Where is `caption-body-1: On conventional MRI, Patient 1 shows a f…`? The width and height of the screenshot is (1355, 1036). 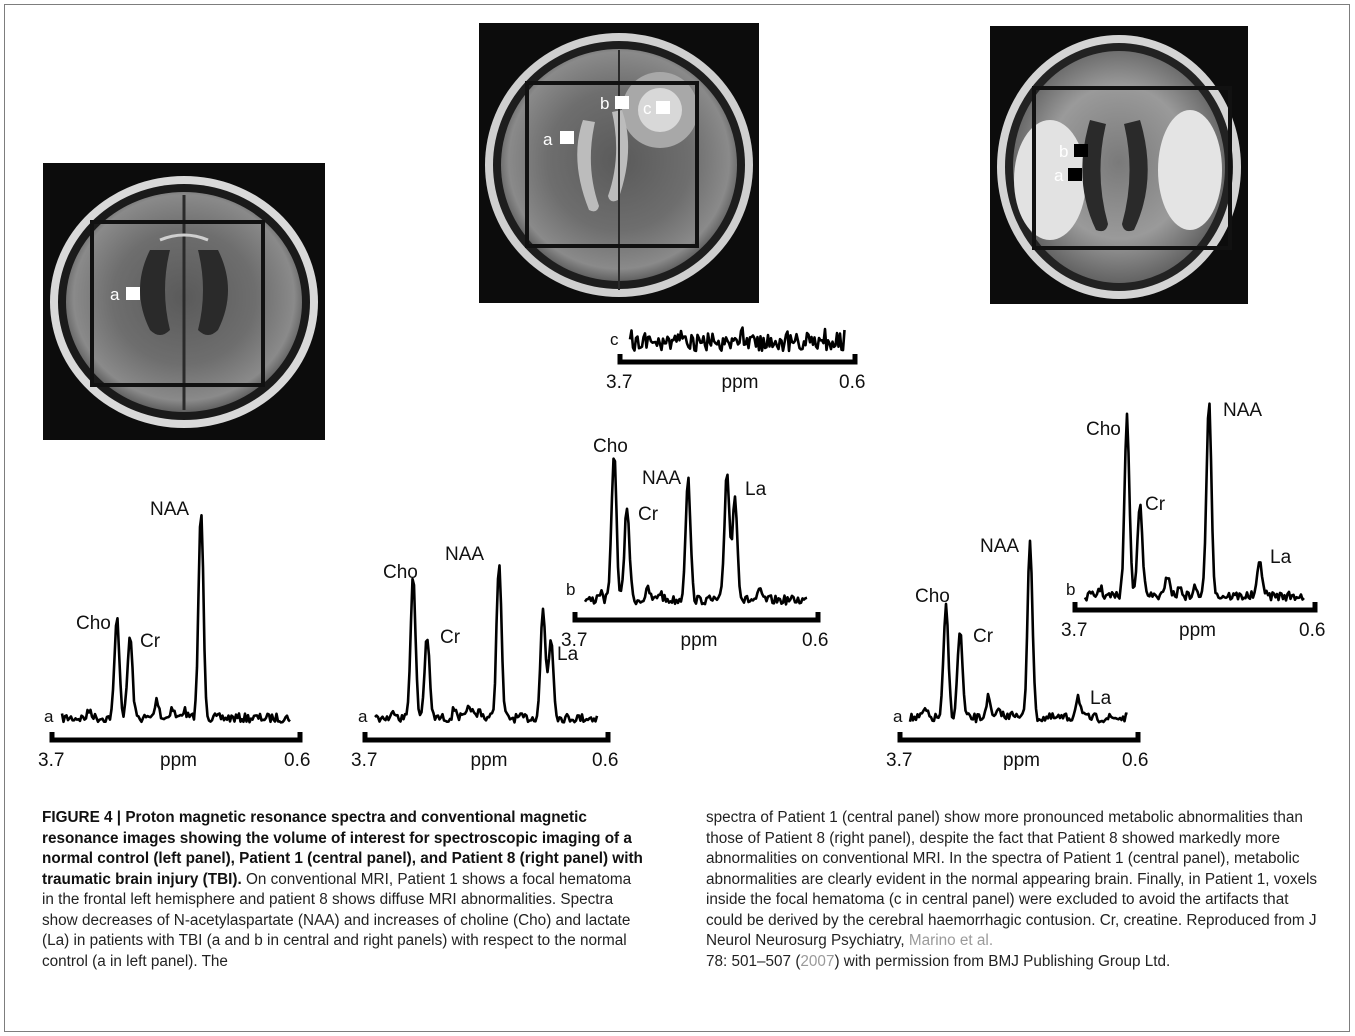
caption-body-1: On conventional MRI, Patient 1 shows a f… is located at coordinates (337, 920).